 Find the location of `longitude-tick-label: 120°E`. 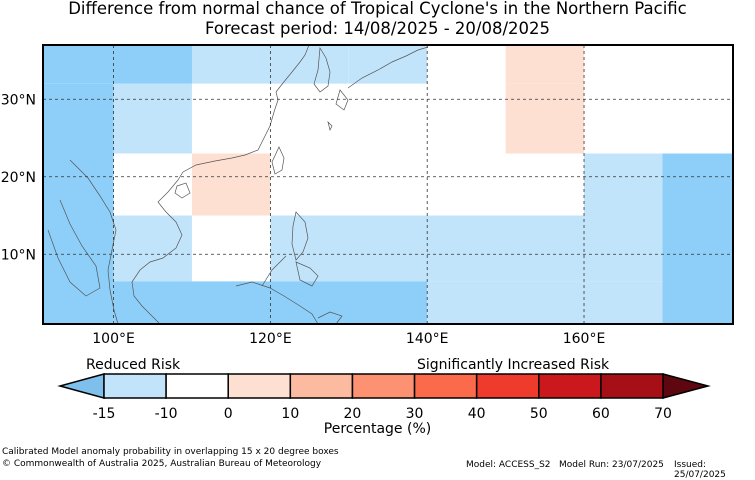

longitude-tick-label: 120°E is located at coordinates (270, 339).